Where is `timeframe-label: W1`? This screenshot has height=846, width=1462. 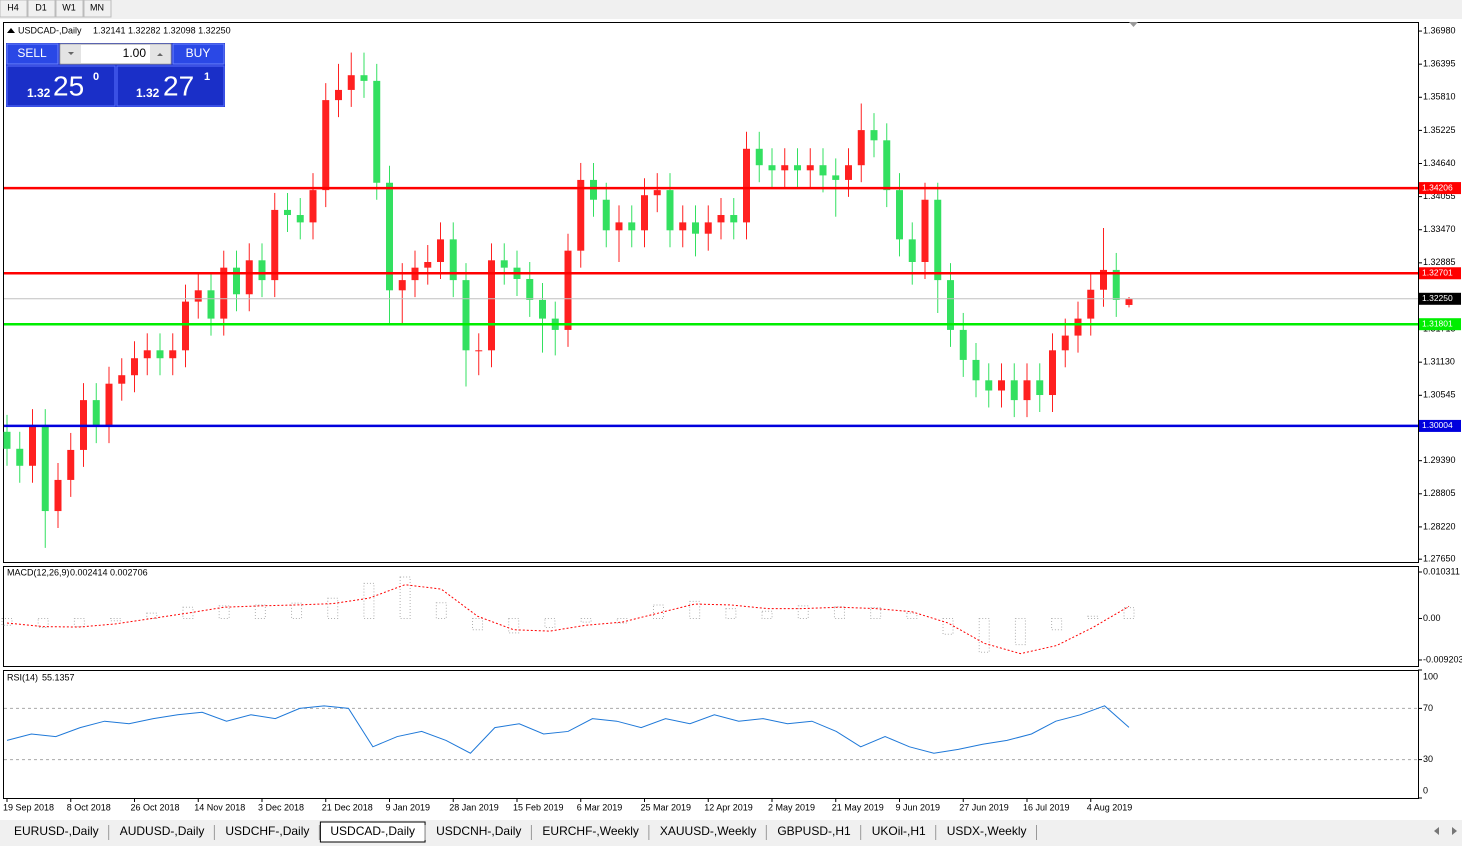
timeframe-label: W1 is located at coordinates (69, 7).